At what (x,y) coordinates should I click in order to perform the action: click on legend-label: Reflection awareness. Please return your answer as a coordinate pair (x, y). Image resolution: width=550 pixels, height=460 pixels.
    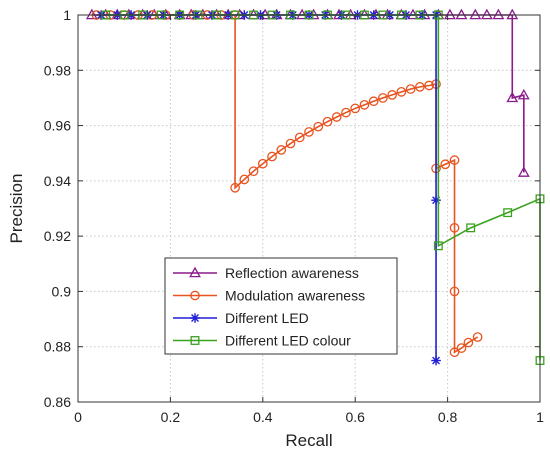
    Looking at the image, I should click on (292, 273).